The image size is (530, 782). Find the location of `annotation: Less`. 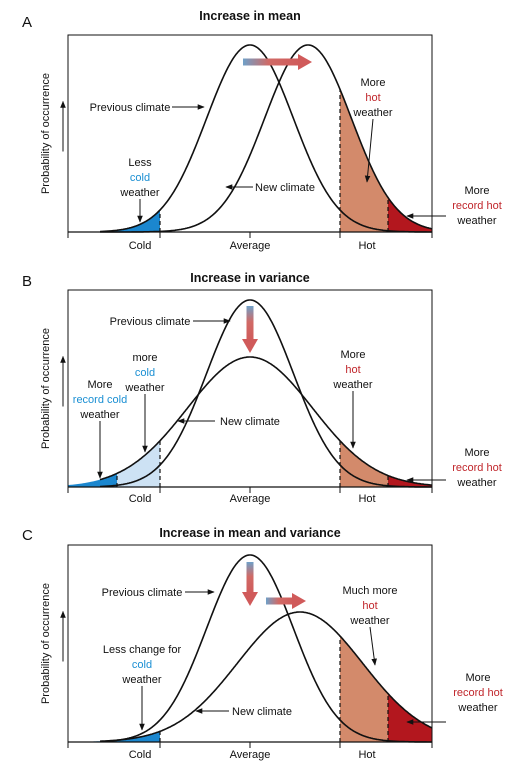

annotation: Less is located at coordinates (140, 163).